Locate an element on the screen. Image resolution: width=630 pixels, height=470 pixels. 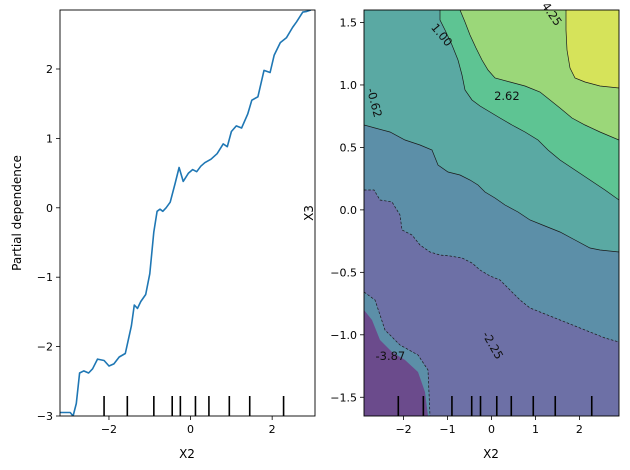
y-tick-label: 1.0 is located at coordinates (349, 85).